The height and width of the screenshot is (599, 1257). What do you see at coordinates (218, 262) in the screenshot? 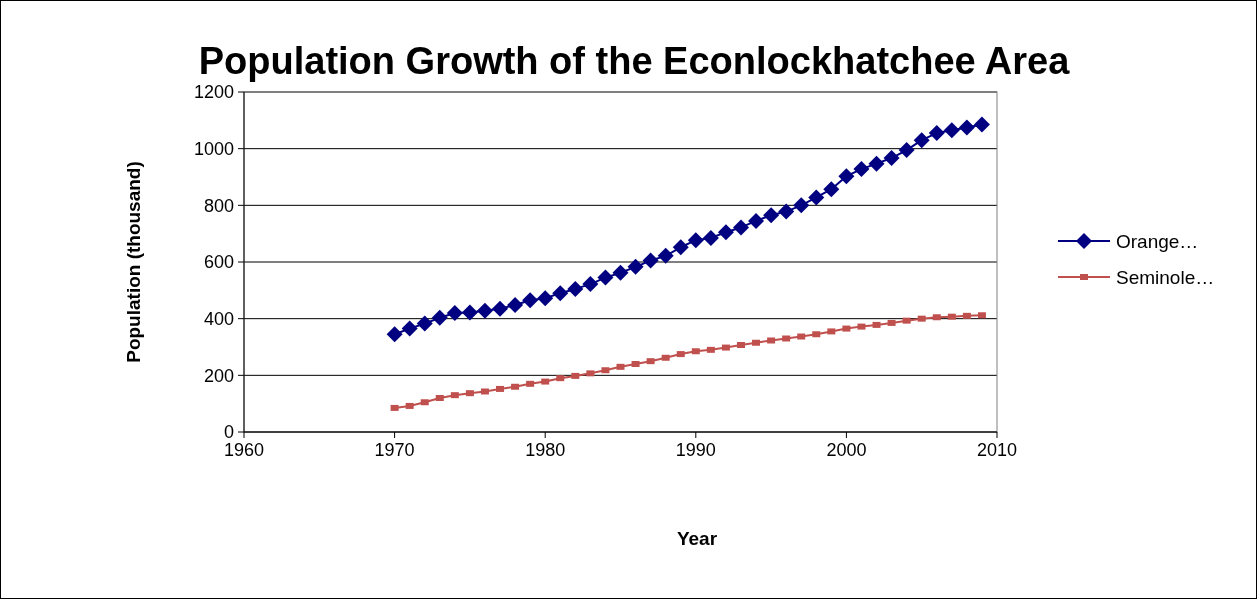
I see `y-tick-label: 600` at bounding box center [218, 262].